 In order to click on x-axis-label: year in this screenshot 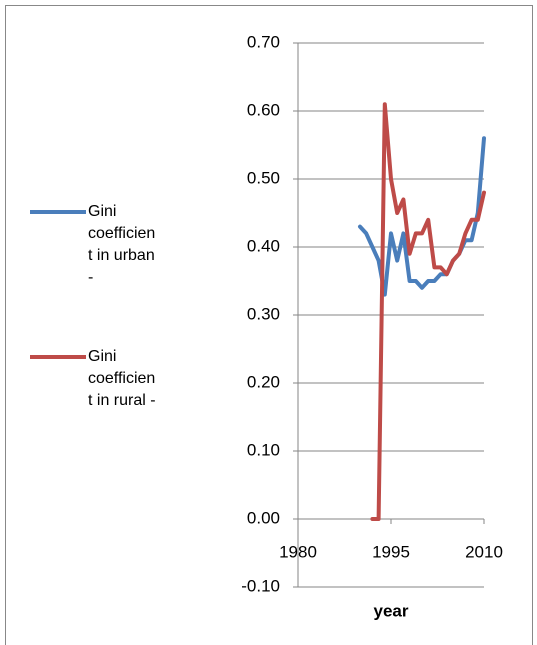, I will do `click(391, 610)`.